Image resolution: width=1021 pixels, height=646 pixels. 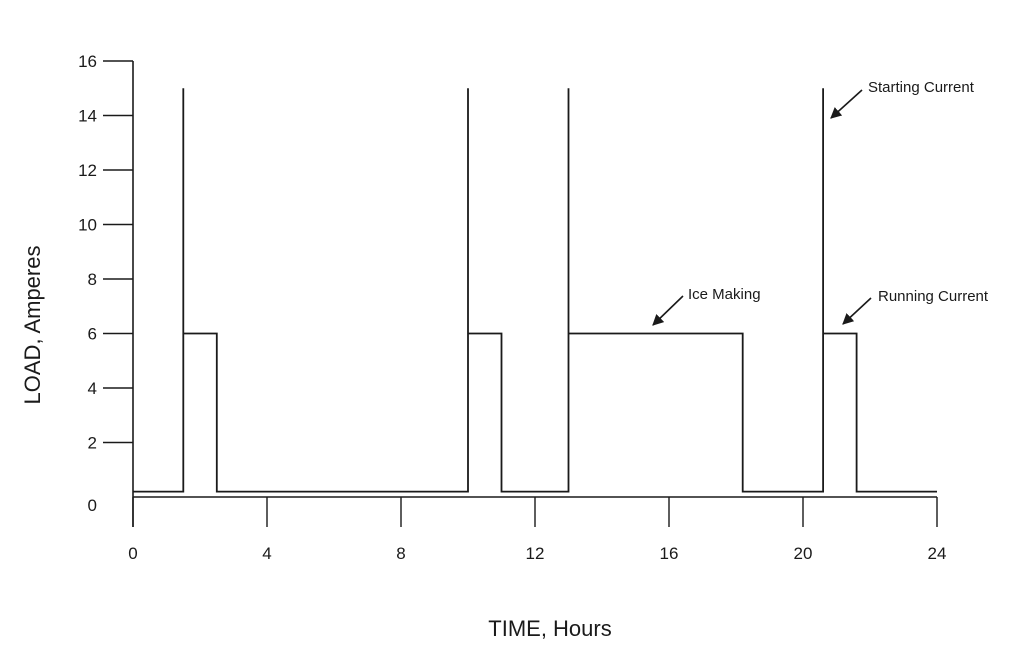 What do you see at coordinates (933, 296) in the screenshot?
I see `annotation-label: Running Current` at bounding box center [933, 296].